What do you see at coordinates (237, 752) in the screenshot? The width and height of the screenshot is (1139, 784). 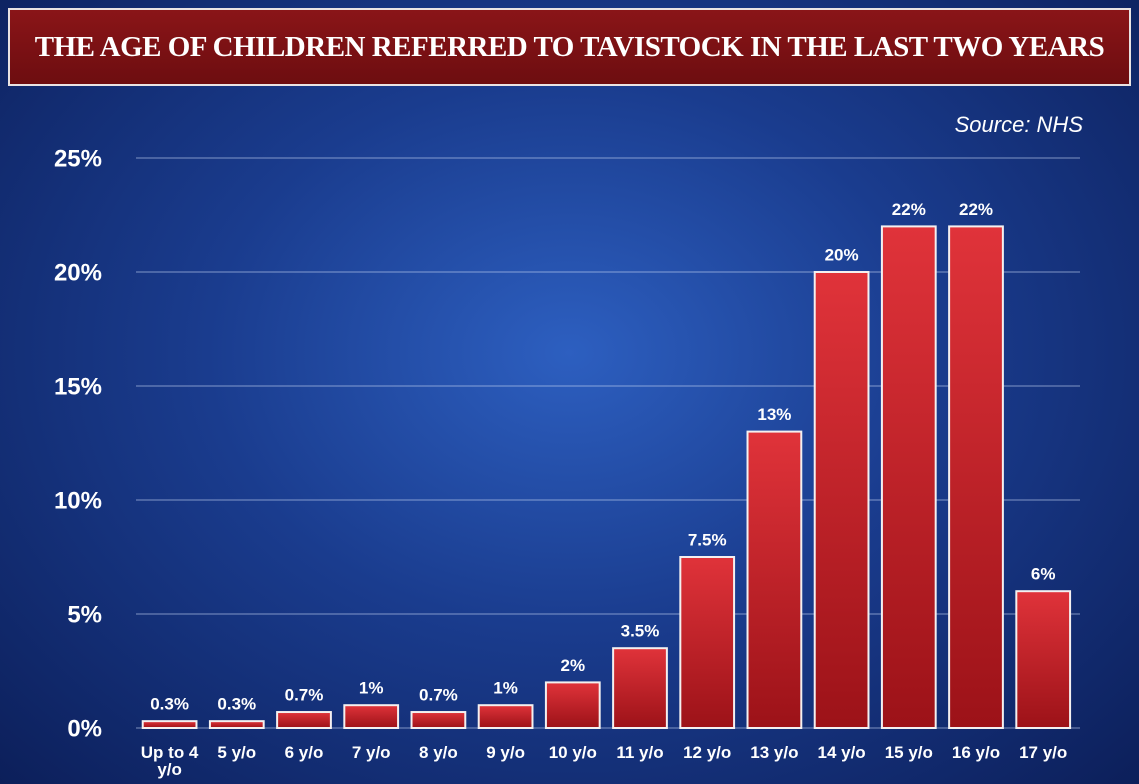 I see `x-tick-label: 5 y/o` at bounding box center [237, 752].